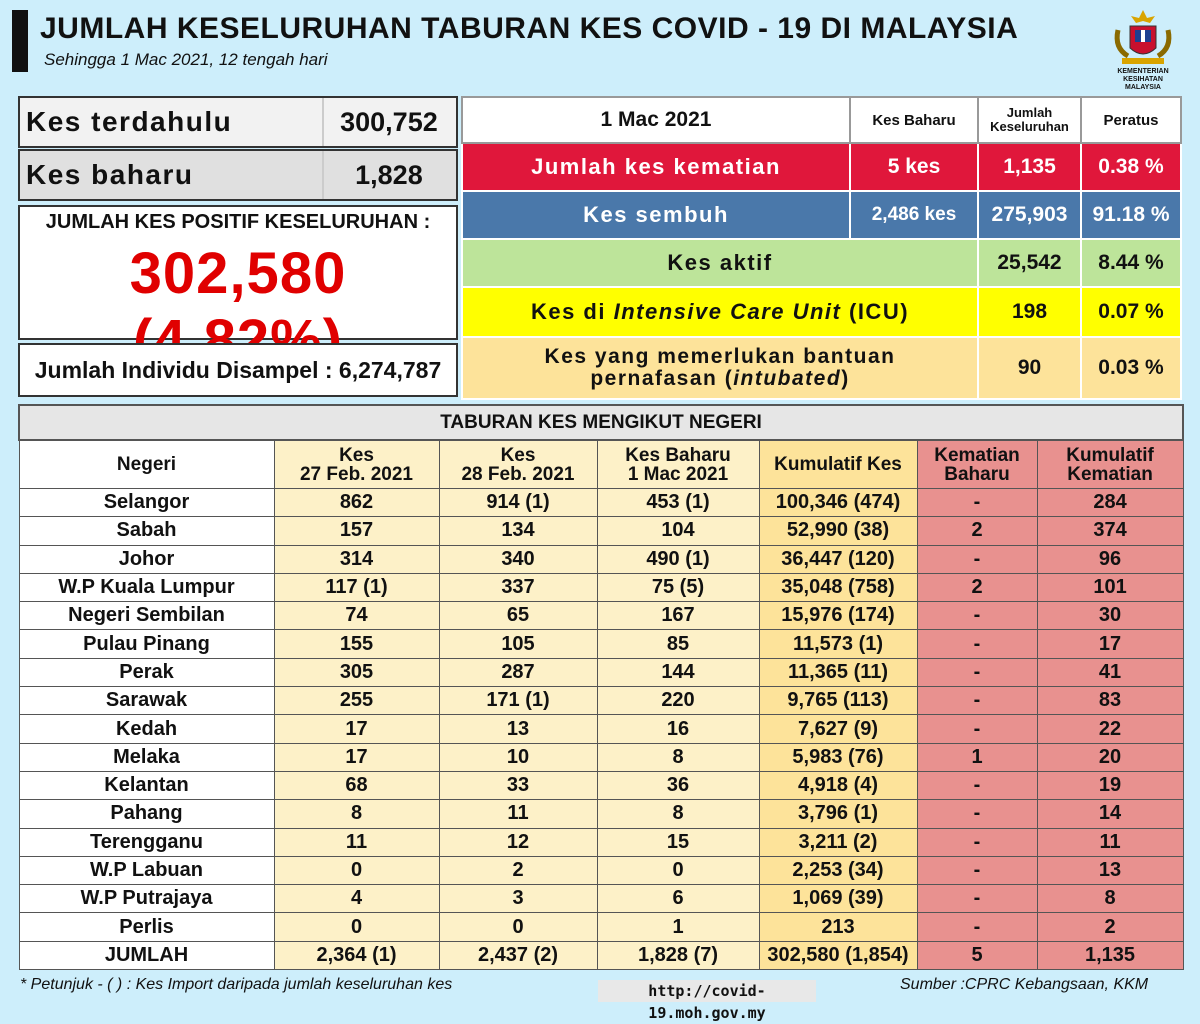  I want to click on cases-mar1: 85, so click(678, 644).